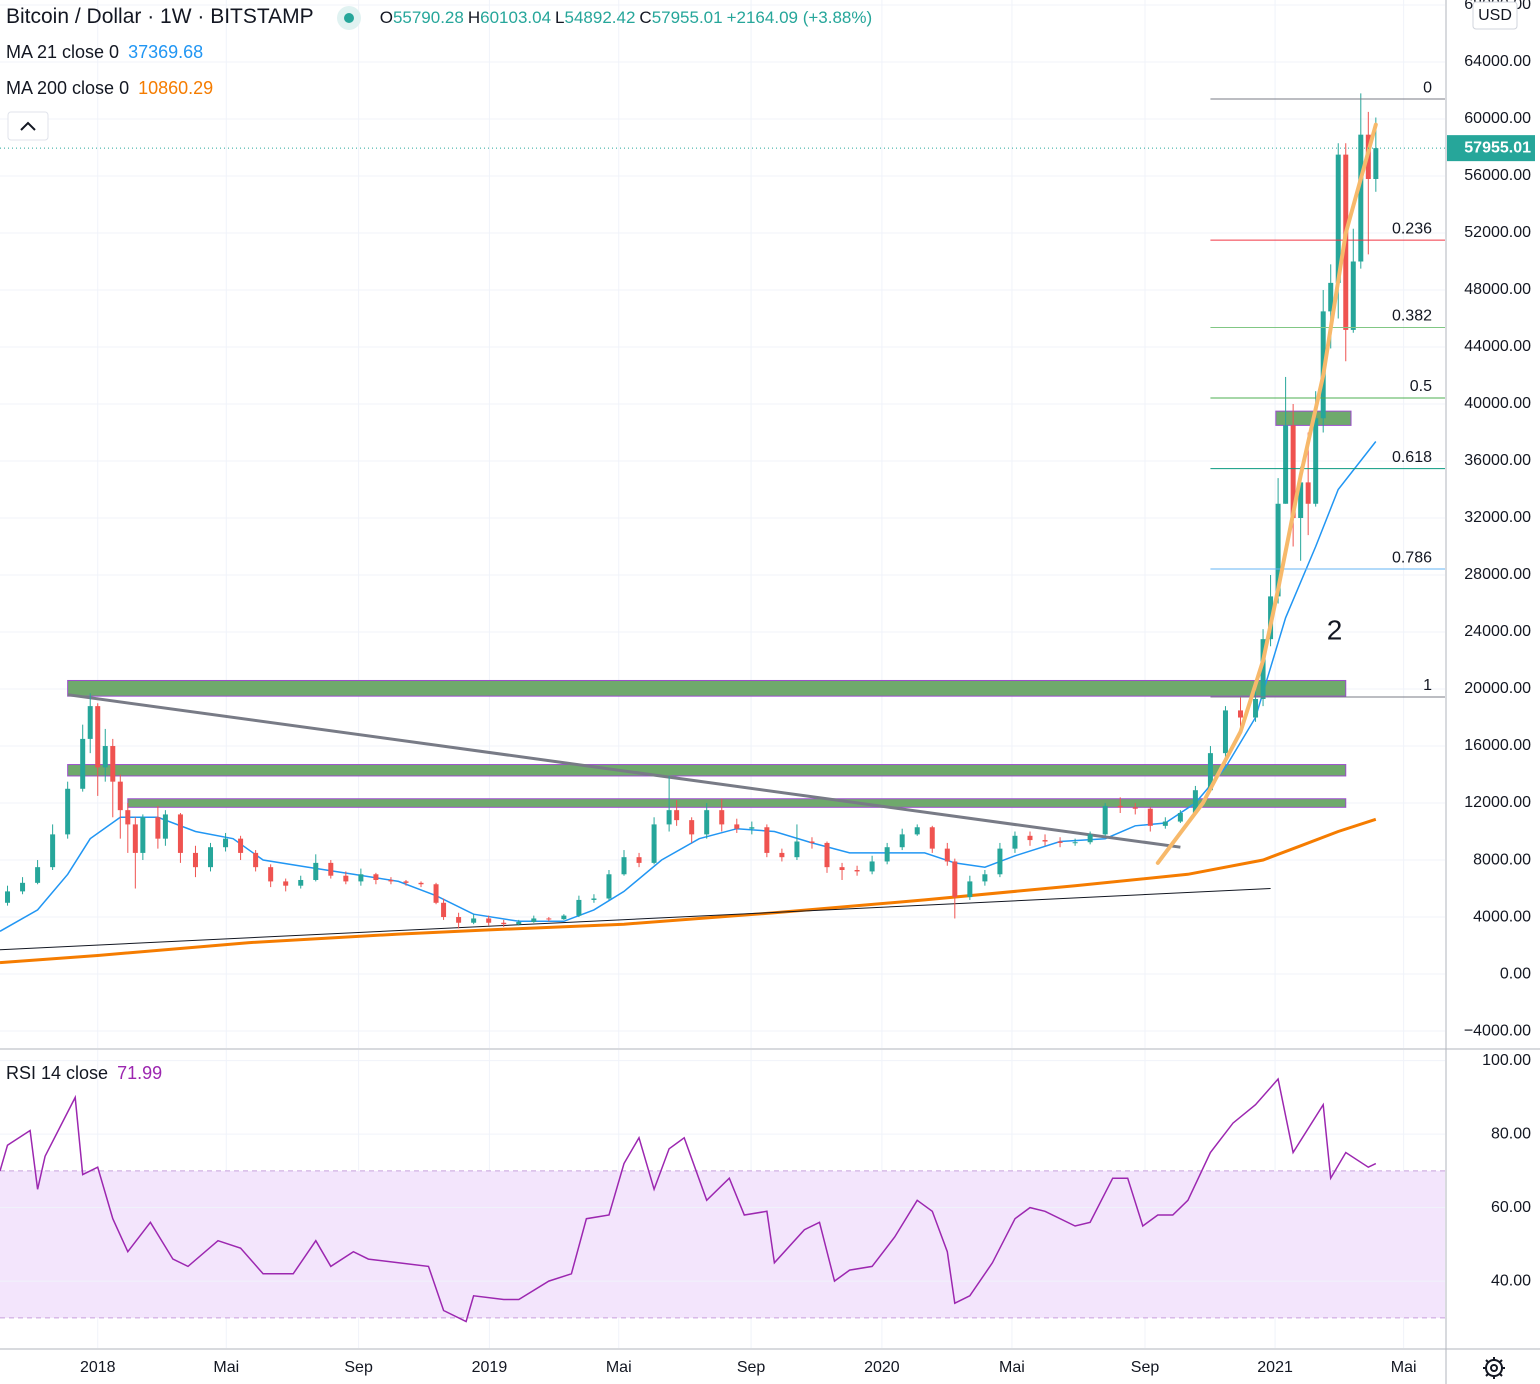 The image size is (1540, 1384). Describe the element at coordinates (600, 17) in the screenshot. I see `ohlc-value: 54892.42` at that location.